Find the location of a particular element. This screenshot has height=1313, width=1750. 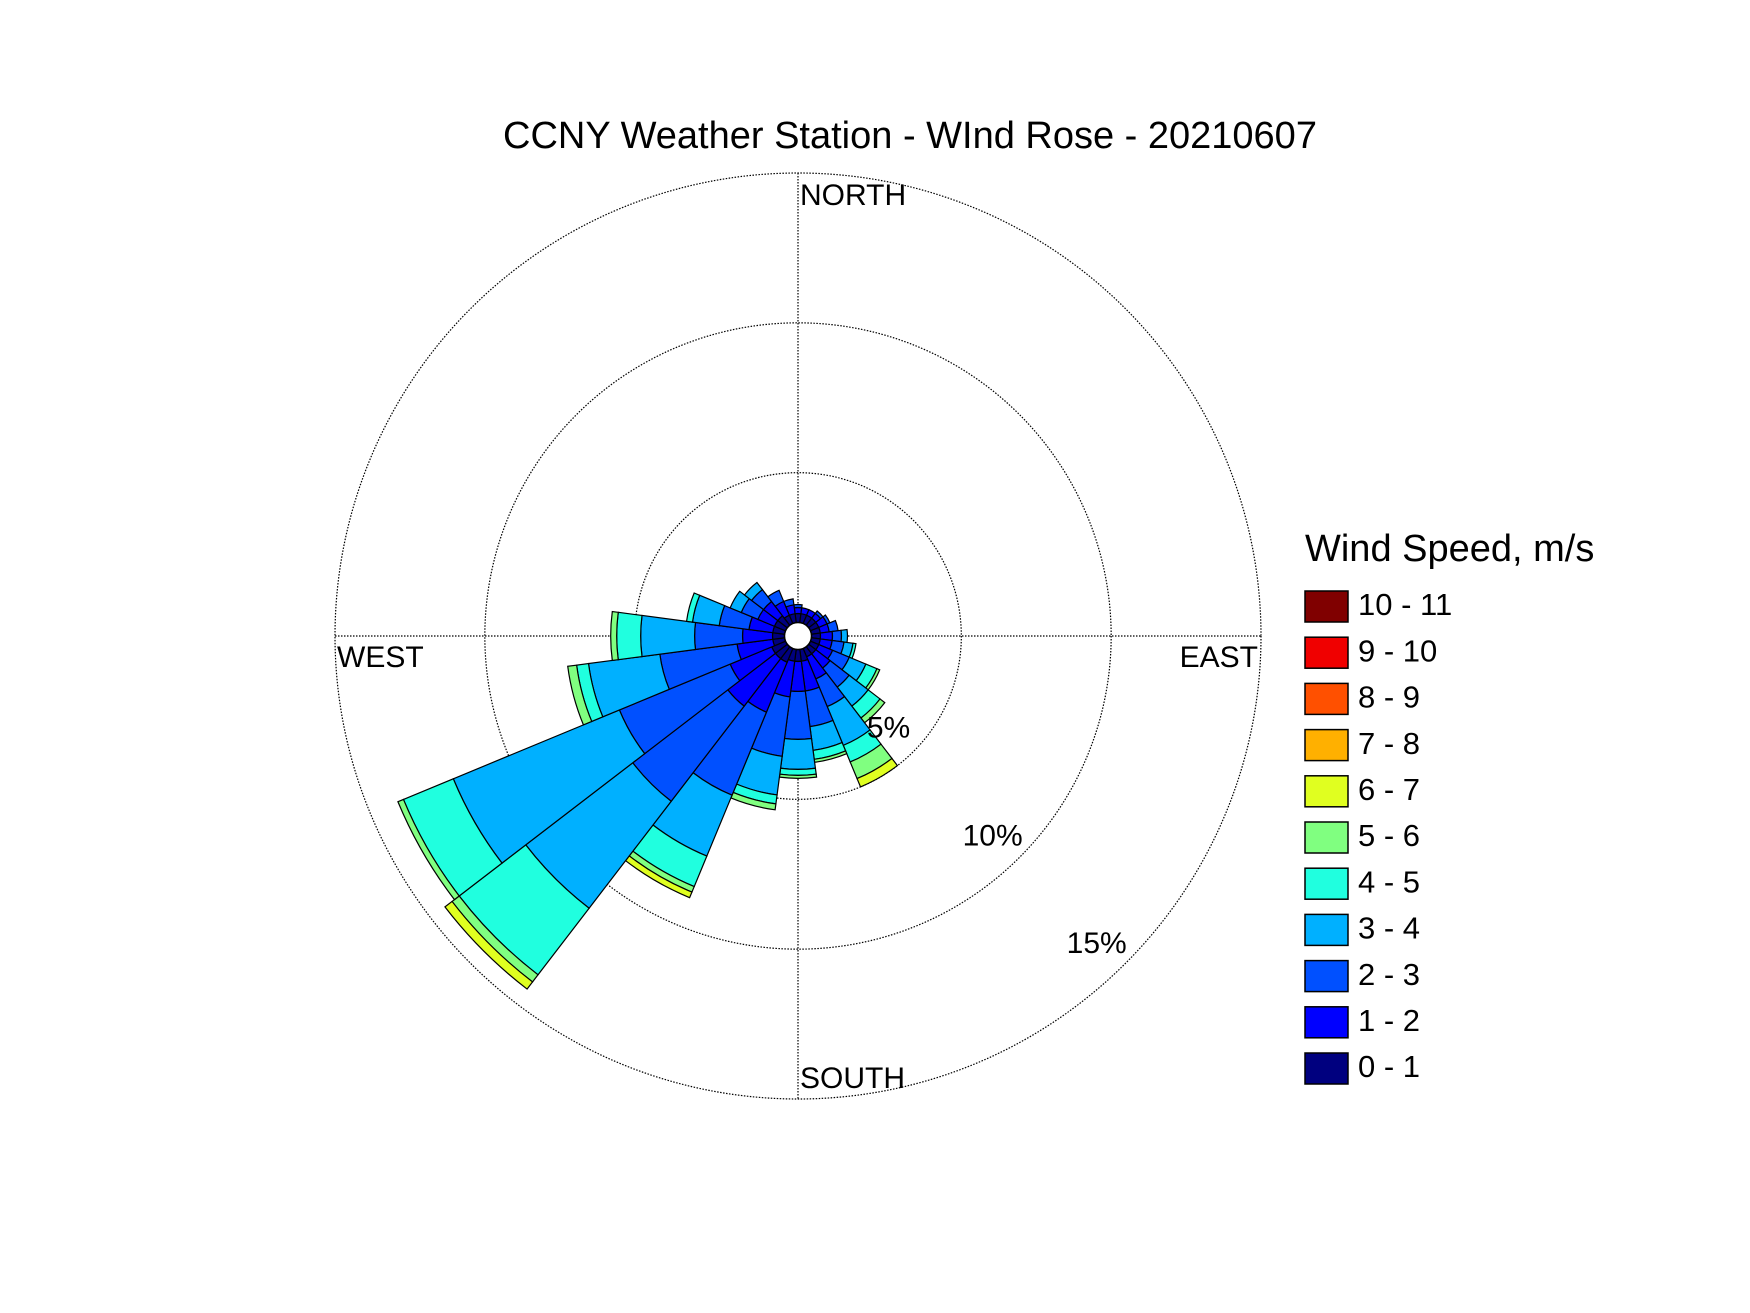

legend-label: 8 - 9 is located at coordinates (1389, 697).